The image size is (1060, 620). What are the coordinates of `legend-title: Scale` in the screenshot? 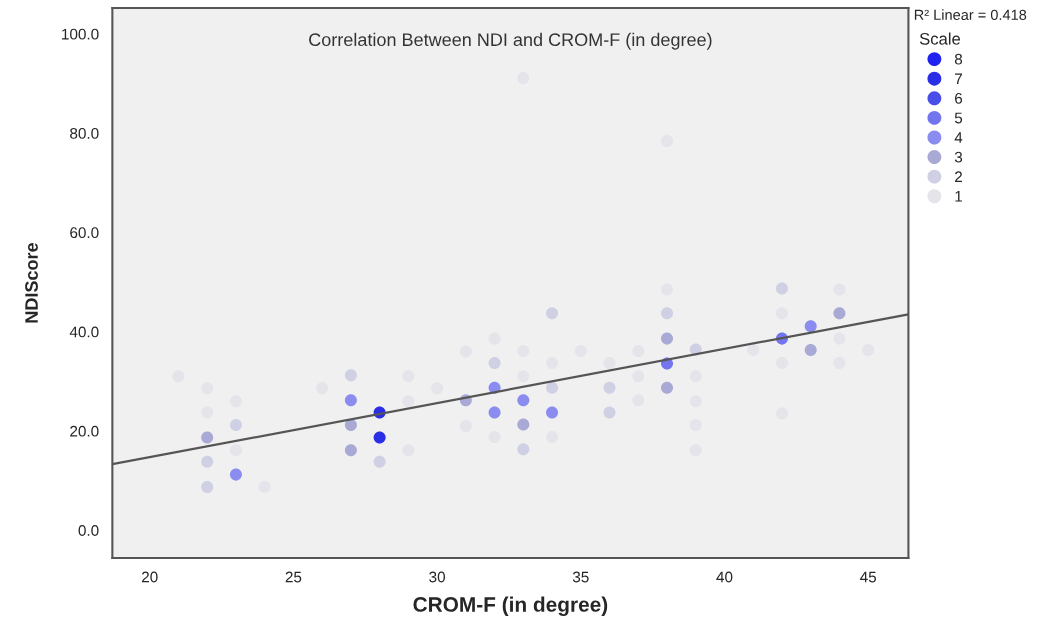 It's located at (940, 38).